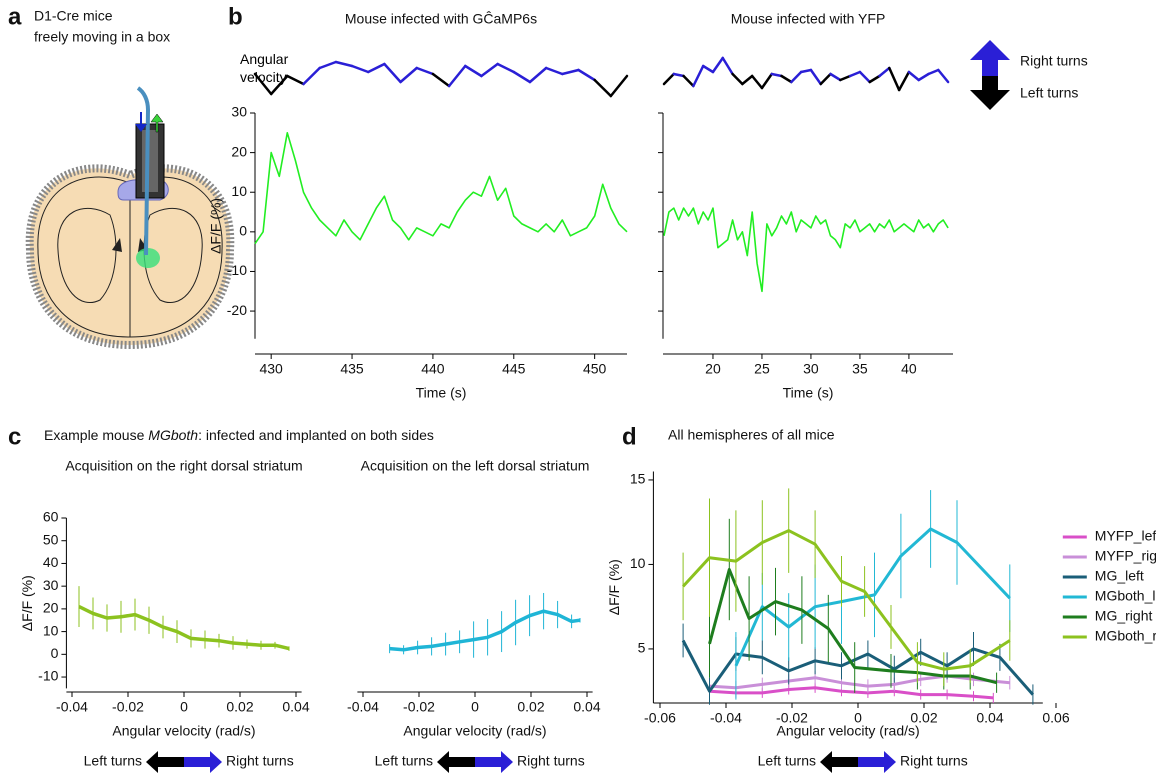 The width and height of the screenshot is (1156, 776). What do you see at coordinates (237, 310) in the screenshot?
I see `y-tick-label: -20` at bounding box center [237, 310].